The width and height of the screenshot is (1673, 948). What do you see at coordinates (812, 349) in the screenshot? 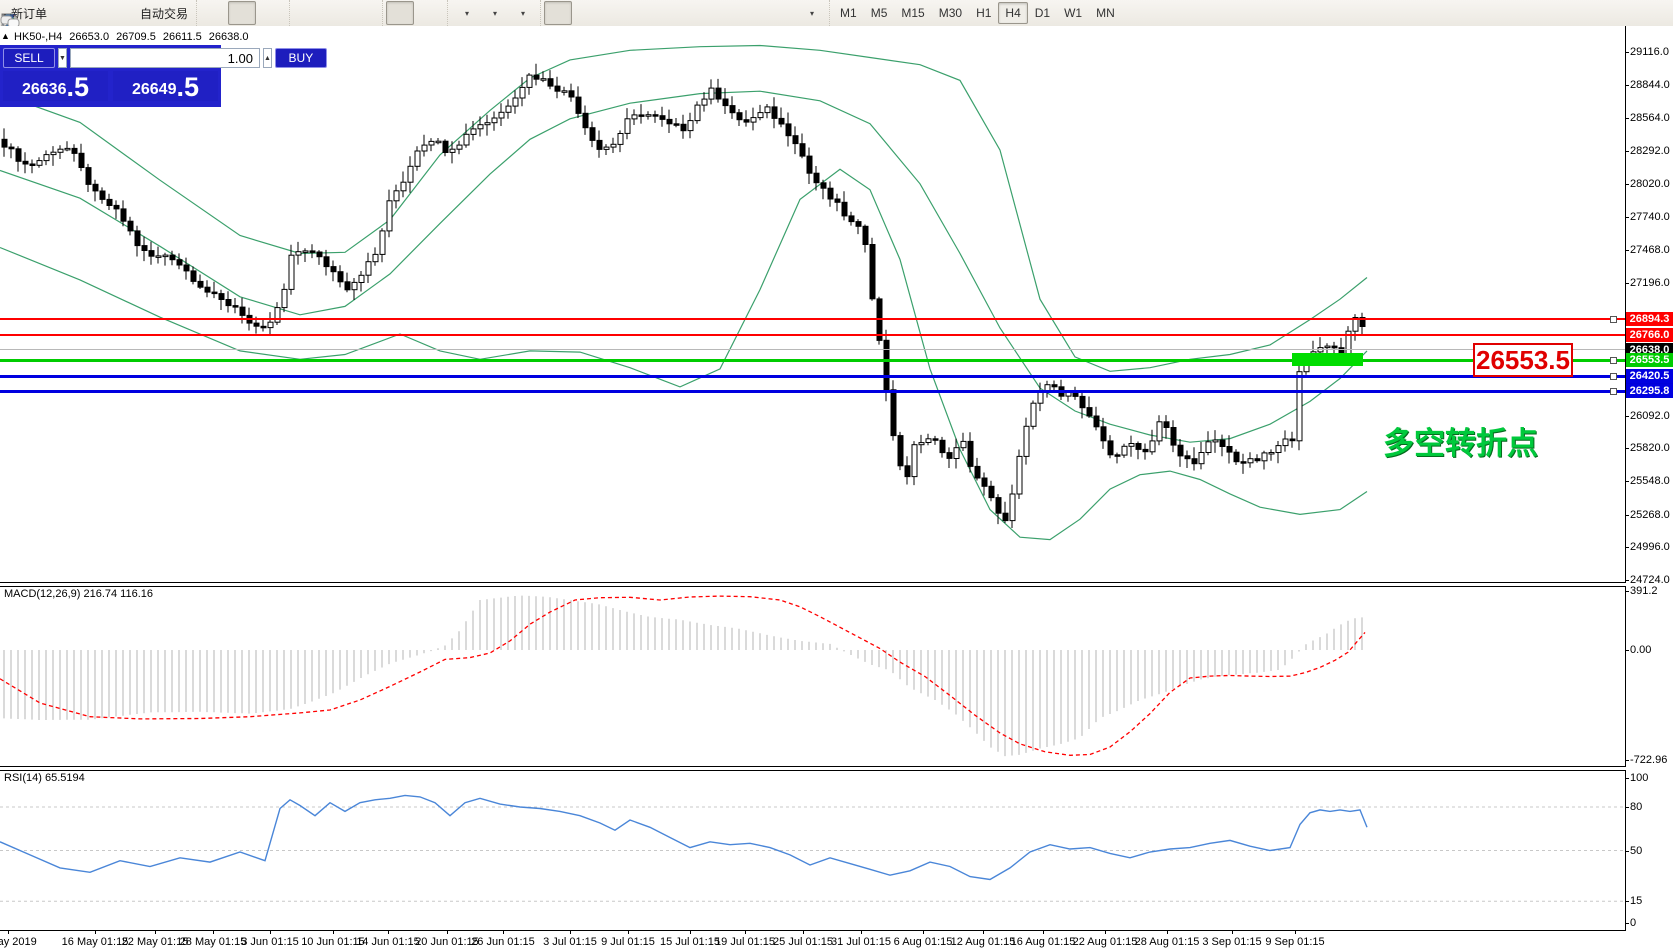
I see `horizontal-level-line-26638.0` at bounding box center [812, 349].